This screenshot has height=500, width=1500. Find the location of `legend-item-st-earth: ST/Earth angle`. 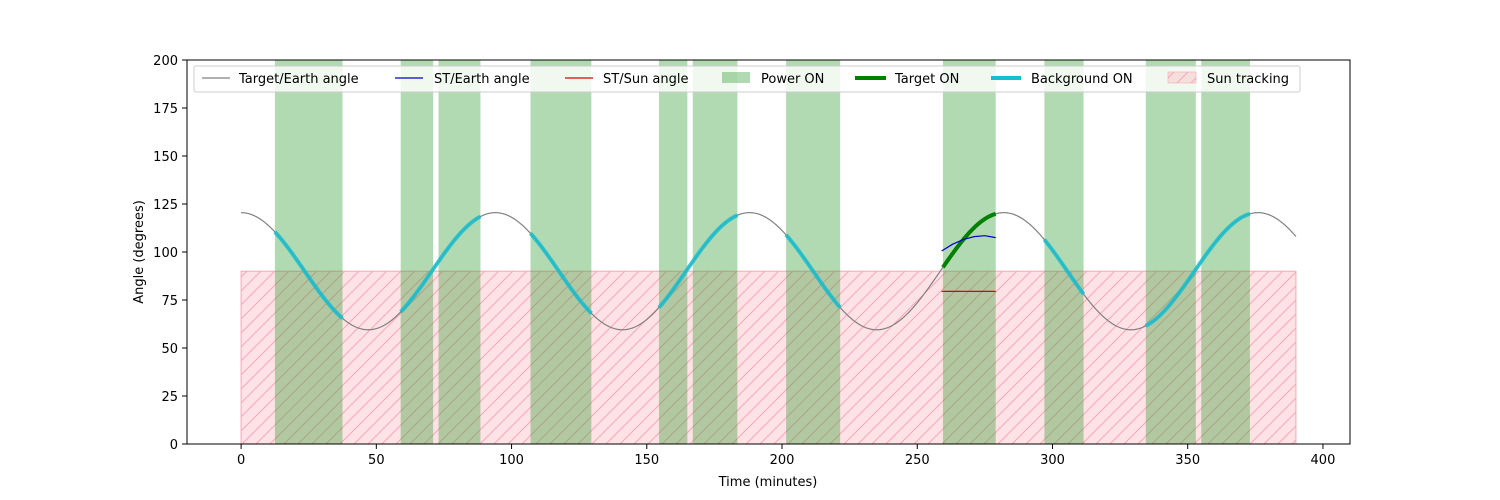

legend-item-st-earth: ST/Earth angle is located at coordinates (462, 79).